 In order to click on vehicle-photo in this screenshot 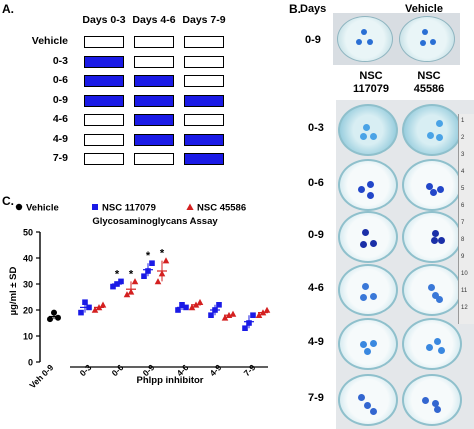, I will do `click(396, 39)`.